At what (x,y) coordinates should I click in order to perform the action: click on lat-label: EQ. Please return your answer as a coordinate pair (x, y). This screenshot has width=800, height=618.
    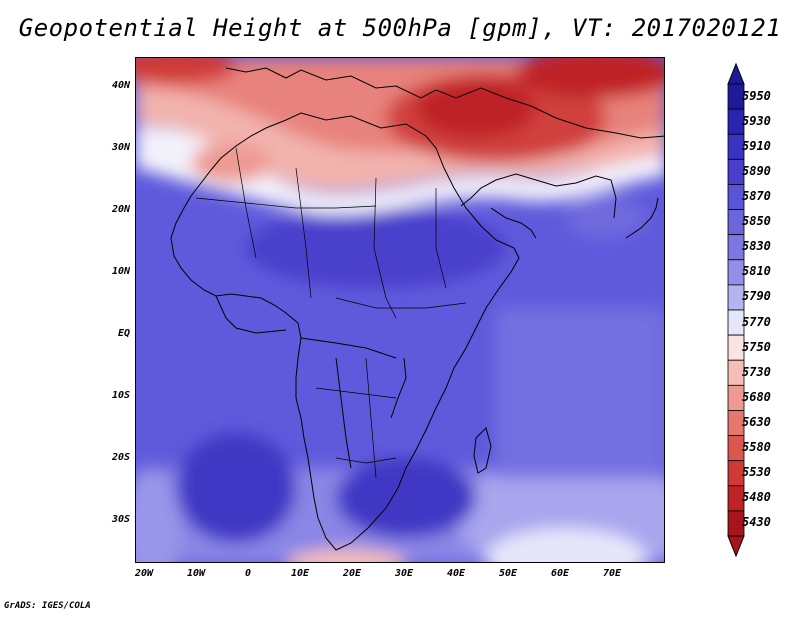
    Looking at the image, I should click on (123, 333).